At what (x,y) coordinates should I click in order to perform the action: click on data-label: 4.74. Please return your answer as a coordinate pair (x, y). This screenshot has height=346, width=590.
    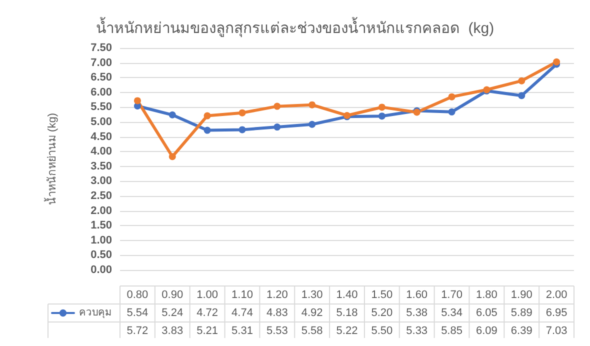
    Looking at the image, I should click on (242, 313).